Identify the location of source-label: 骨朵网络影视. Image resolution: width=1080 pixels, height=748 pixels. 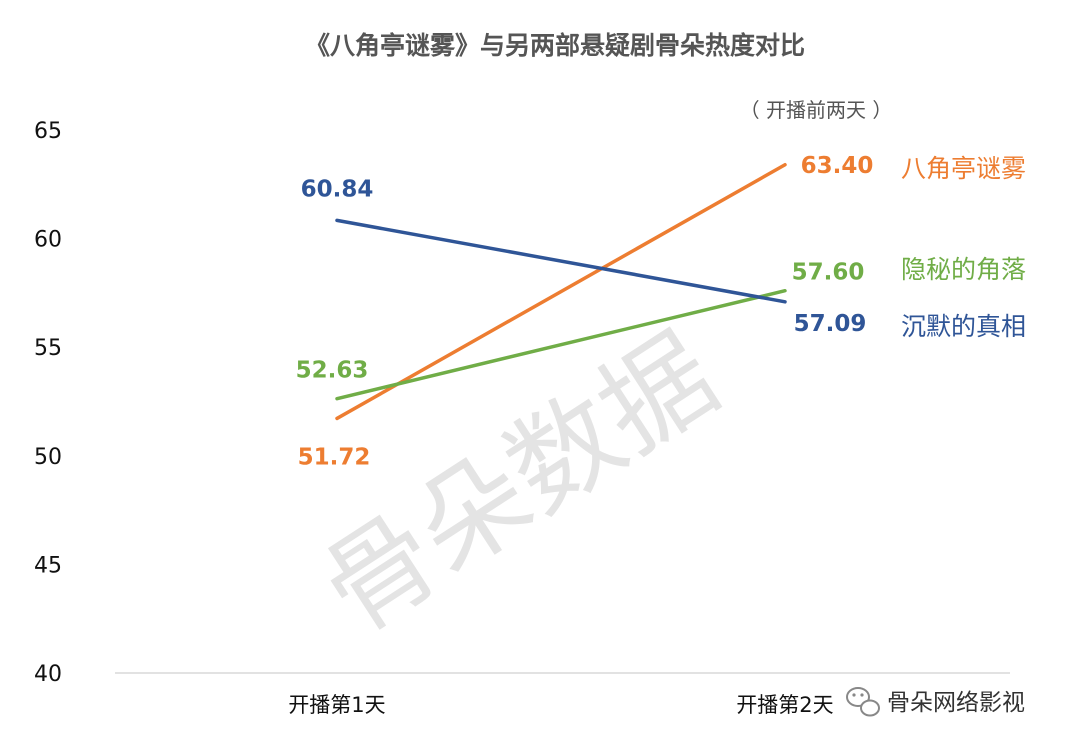
(956, 703).